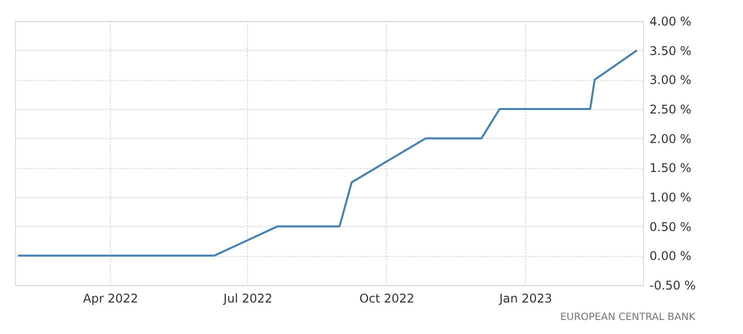  What do you see at coordinates (671, 197) in the screenshot?
I see `y-tick-label: 1.00 %` at bounding box center [671, 197].